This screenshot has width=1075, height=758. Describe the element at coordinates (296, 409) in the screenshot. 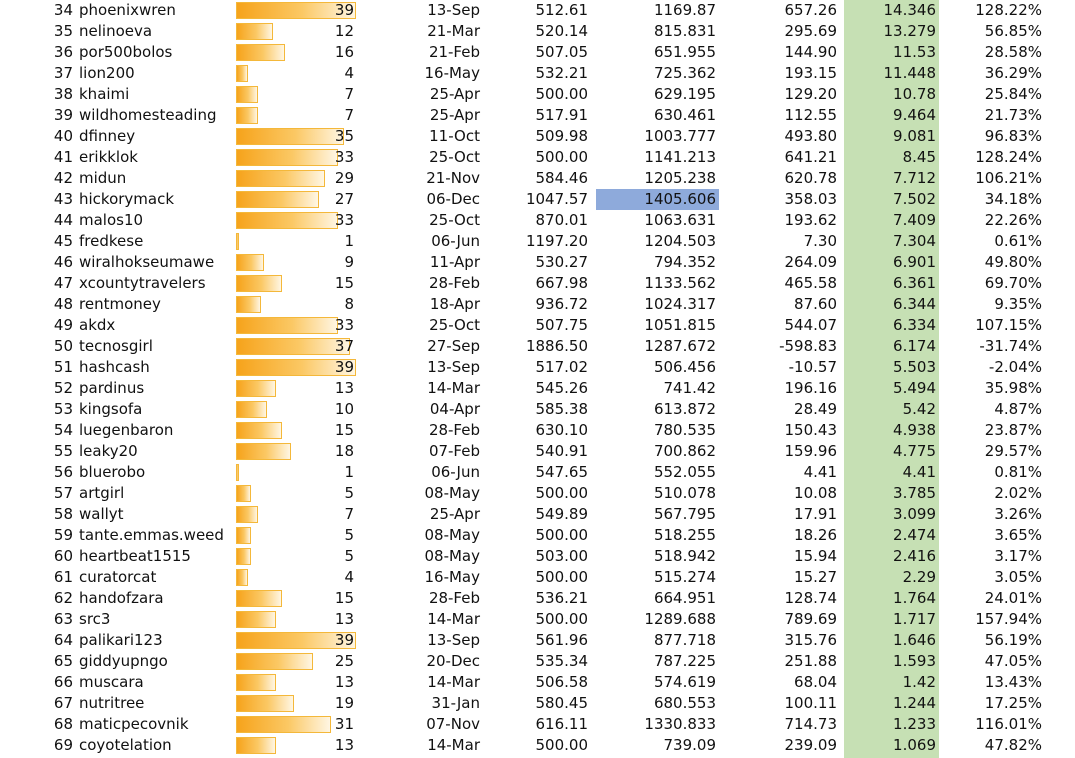

I see `count-cell: 10` at that location.